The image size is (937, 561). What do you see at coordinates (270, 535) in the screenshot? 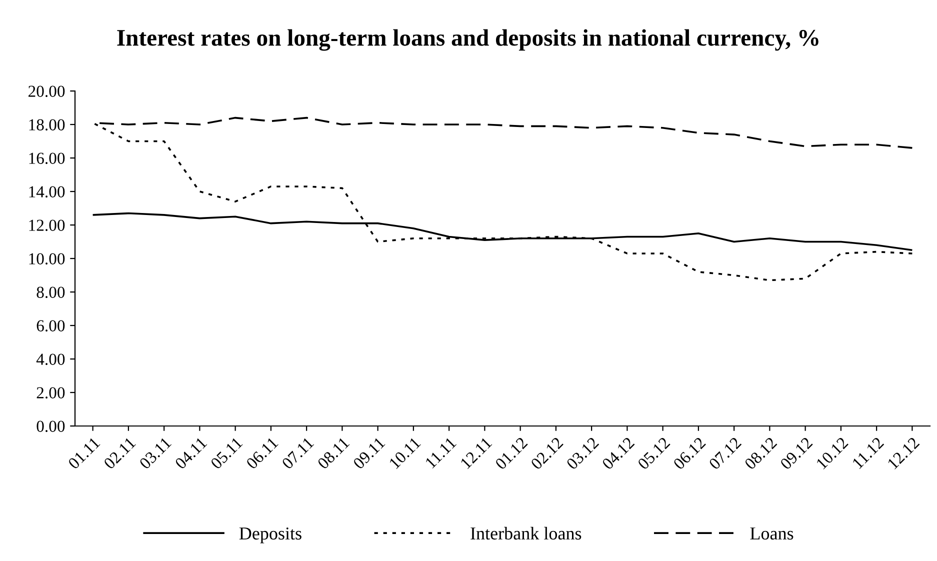
I see `legend-label: Deposits` at bounding box center [270, 535].